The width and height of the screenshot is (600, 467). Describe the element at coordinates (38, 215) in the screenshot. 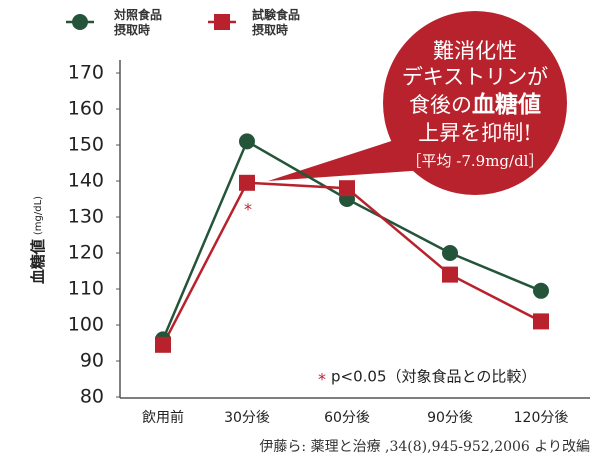

I see `y-unit: (mg/dL)` at that location.